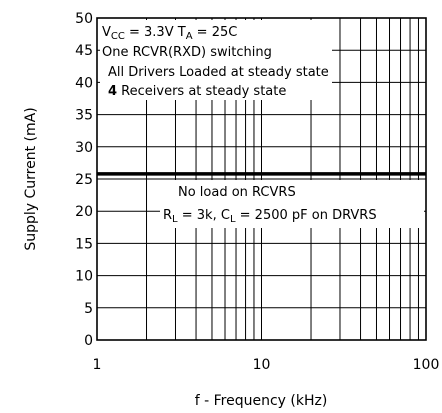 The height and width of the screenshot is (413, 442). I want to click on x-axis-title: f - Frequency (kHz), so click(261, 401).